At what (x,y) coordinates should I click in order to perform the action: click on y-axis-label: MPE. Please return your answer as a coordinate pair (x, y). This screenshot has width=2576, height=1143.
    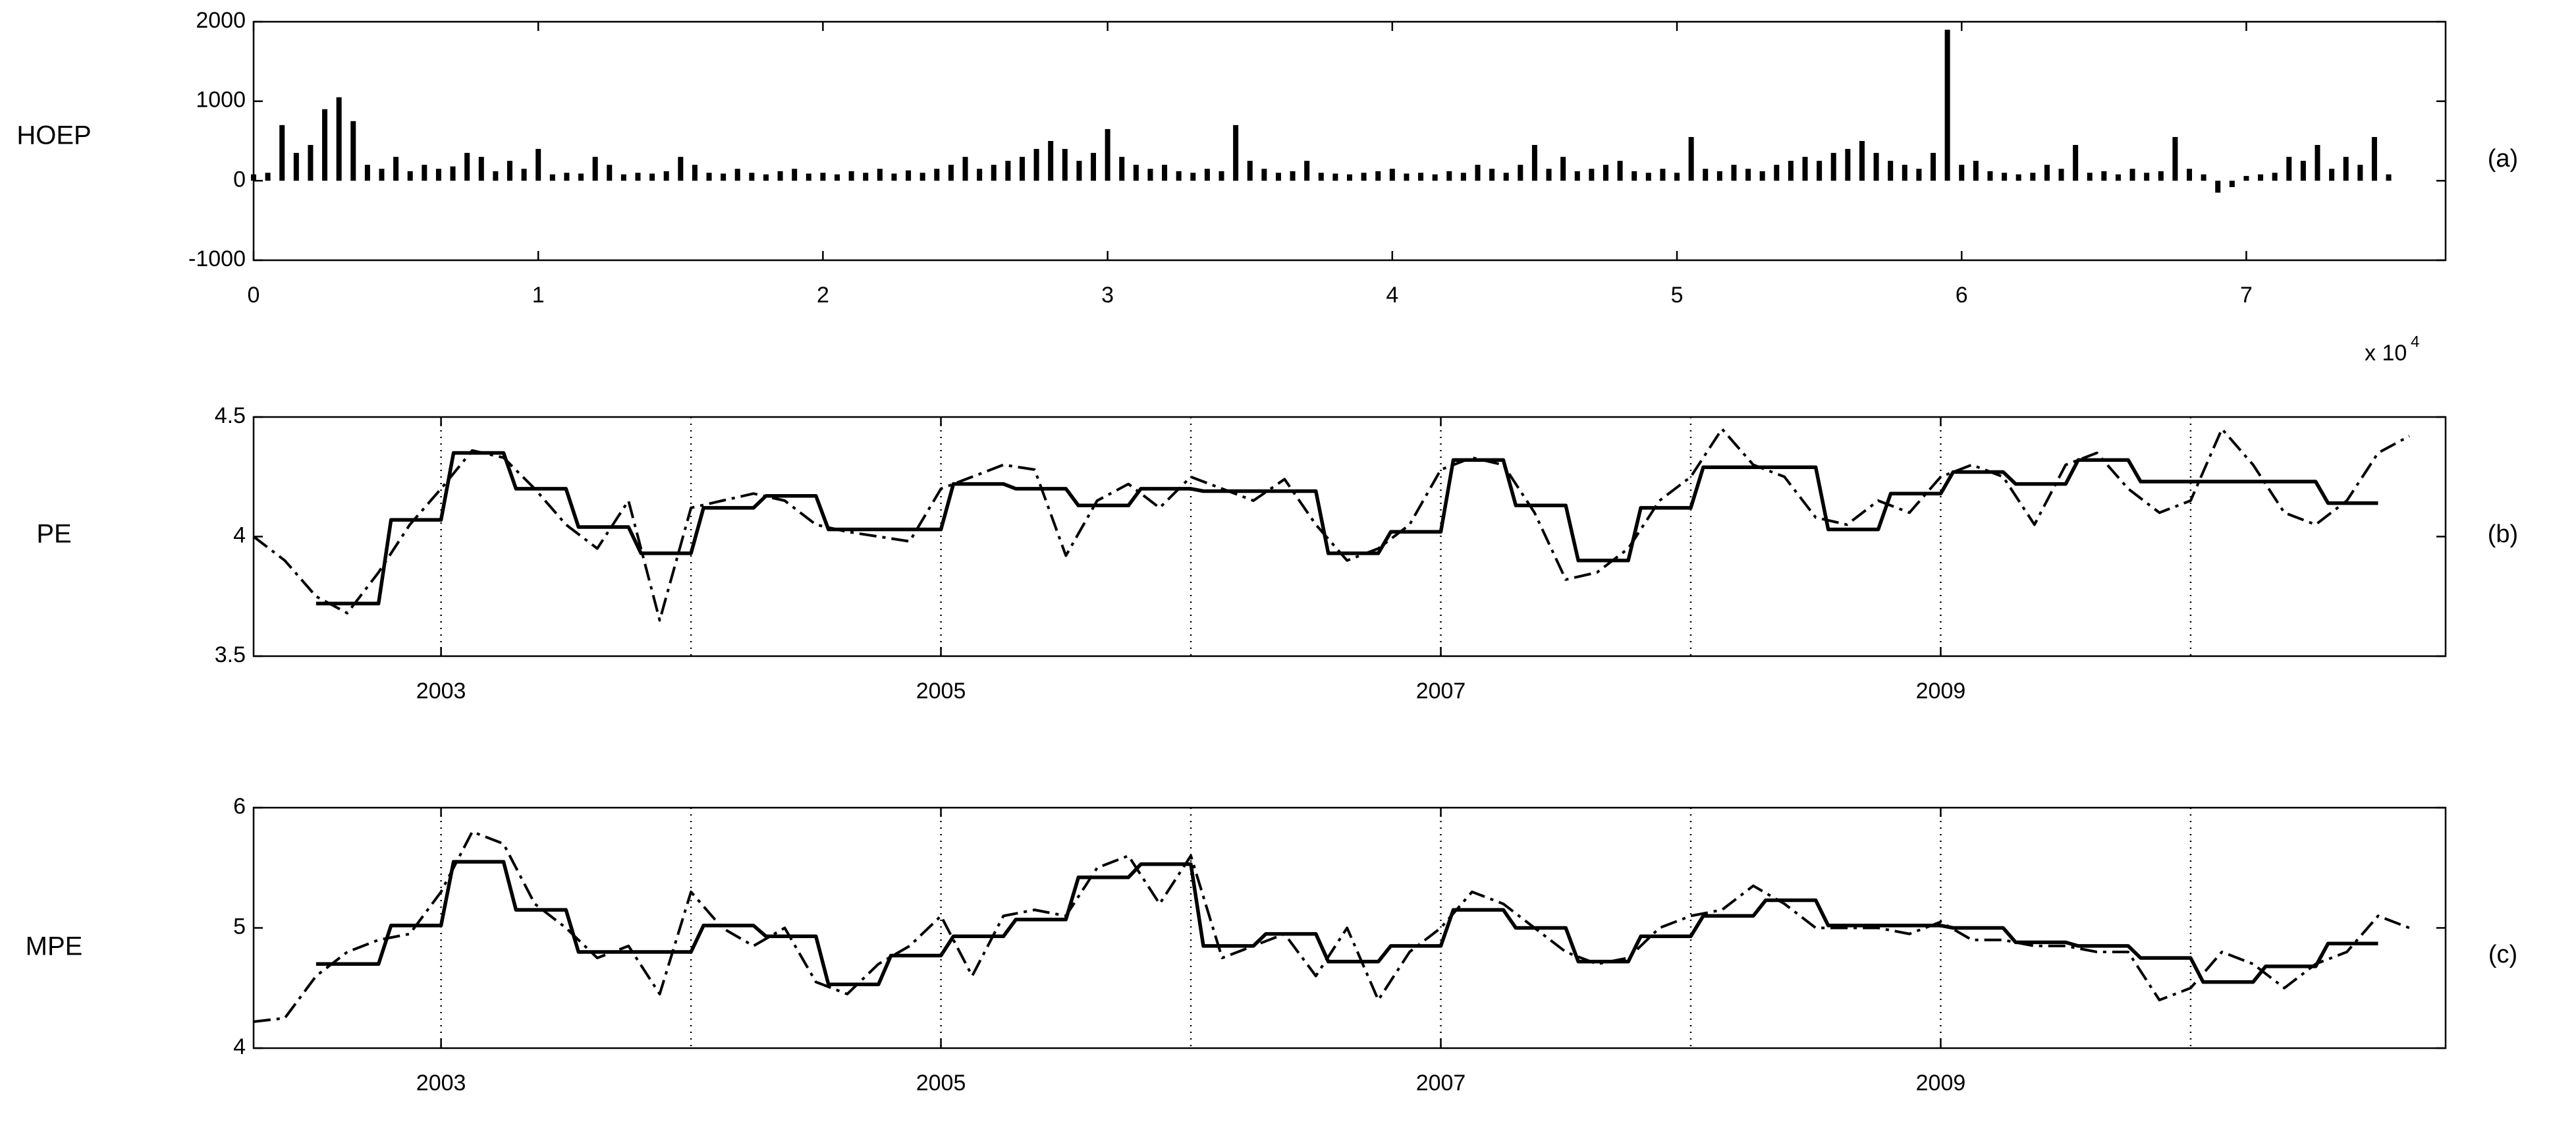
    Looking at the image, I should click on (54, 946).